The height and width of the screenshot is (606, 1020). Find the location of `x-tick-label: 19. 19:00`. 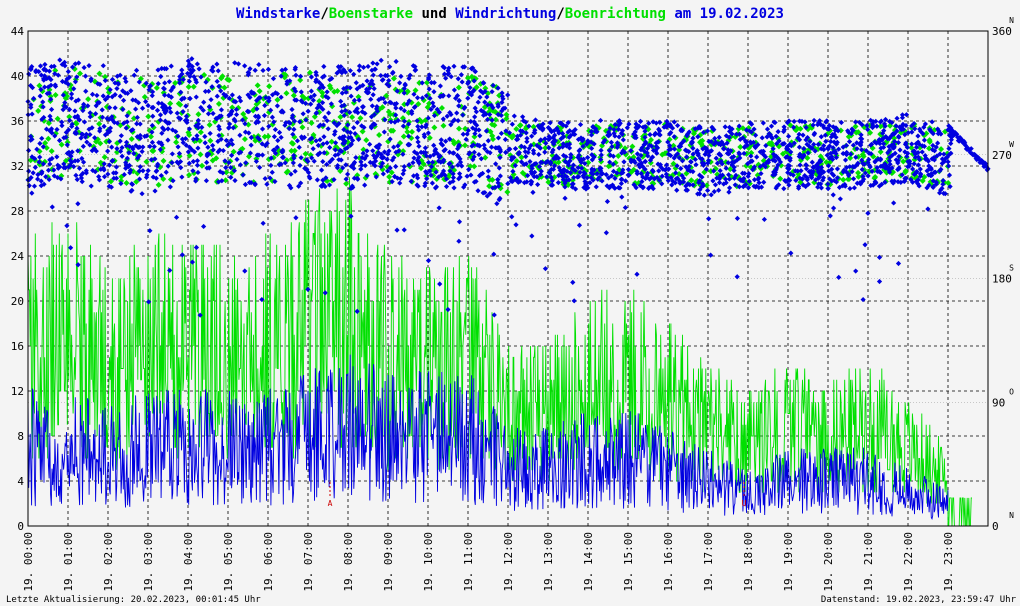

x-tick-label: 19. 19:00 is located at coordinates (788, 562).